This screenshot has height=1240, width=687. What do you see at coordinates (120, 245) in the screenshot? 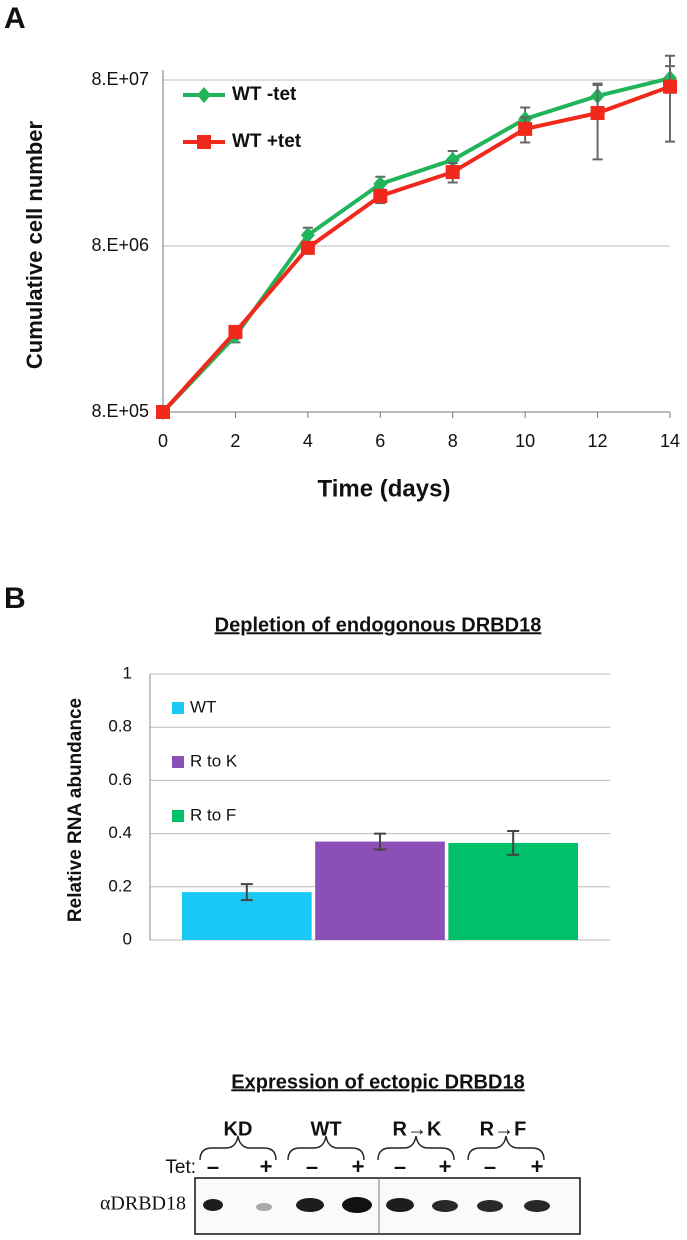
I see `y-tick-label: 8.E+06` at bounding box center [120, 245].